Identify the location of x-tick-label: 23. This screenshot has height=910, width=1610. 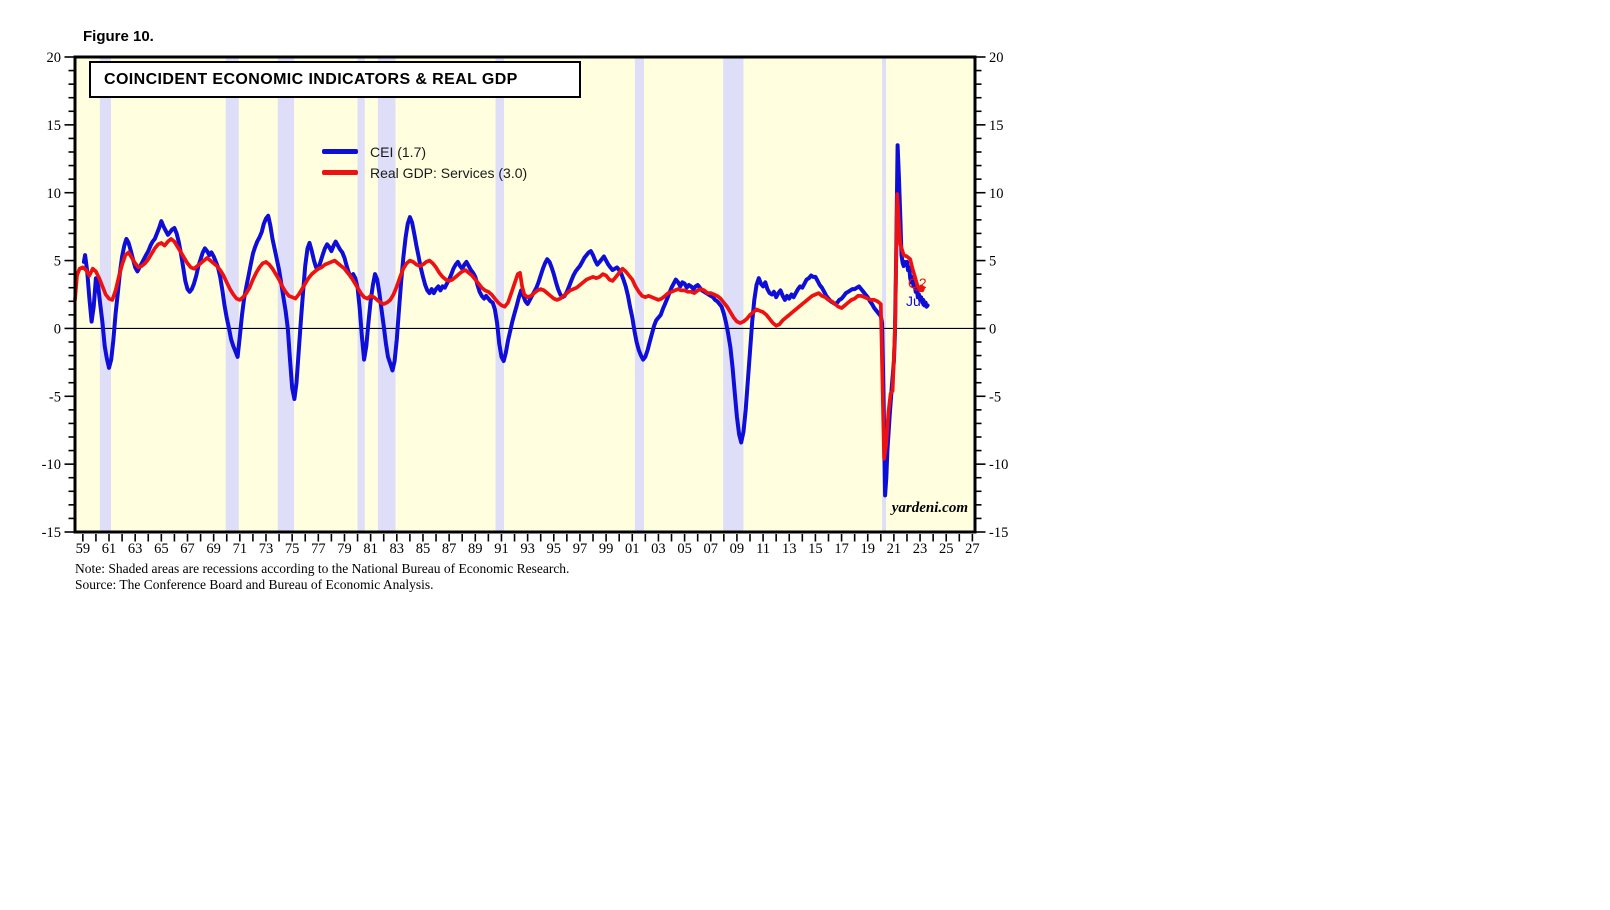
(920, 549).